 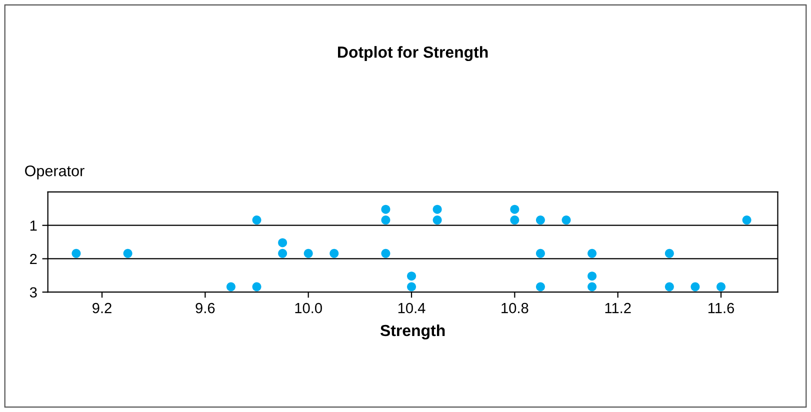 I want to click on x-tick-label: 10.4, so click(x=412, y=308).